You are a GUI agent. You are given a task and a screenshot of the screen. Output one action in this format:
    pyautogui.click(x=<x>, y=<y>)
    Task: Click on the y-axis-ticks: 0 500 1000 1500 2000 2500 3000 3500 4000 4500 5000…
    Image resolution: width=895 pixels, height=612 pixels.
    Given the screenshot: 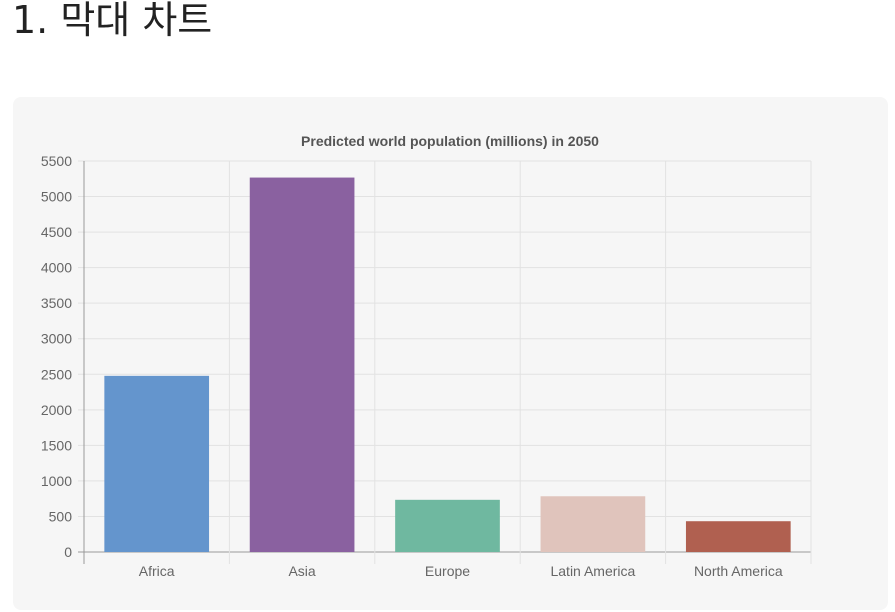 What is the action you would take?
    pyautogui.click(x=56, y=356)
    